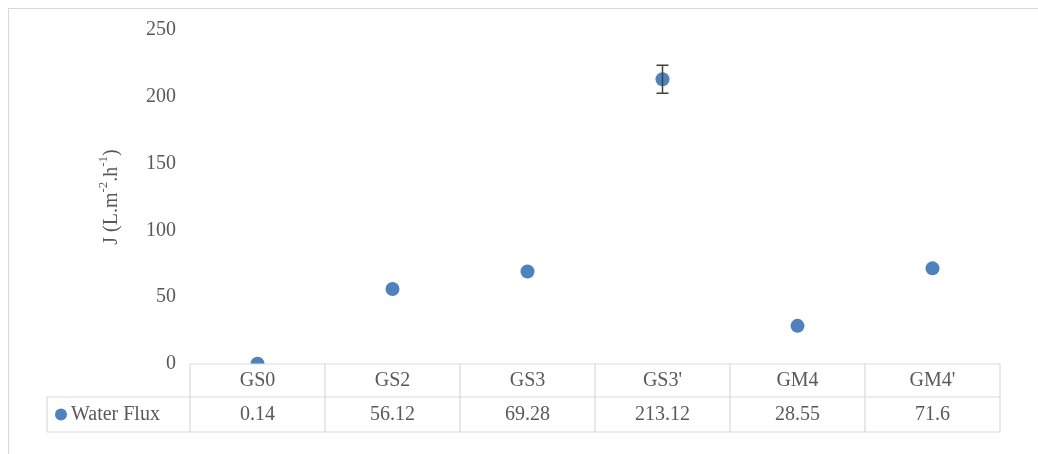 This screenshot has height=454, width=1038. What do you see at coordinates (161, 228) in the screenshot?
I see `y-tick-label: 100` at bounding box center [161, 228].